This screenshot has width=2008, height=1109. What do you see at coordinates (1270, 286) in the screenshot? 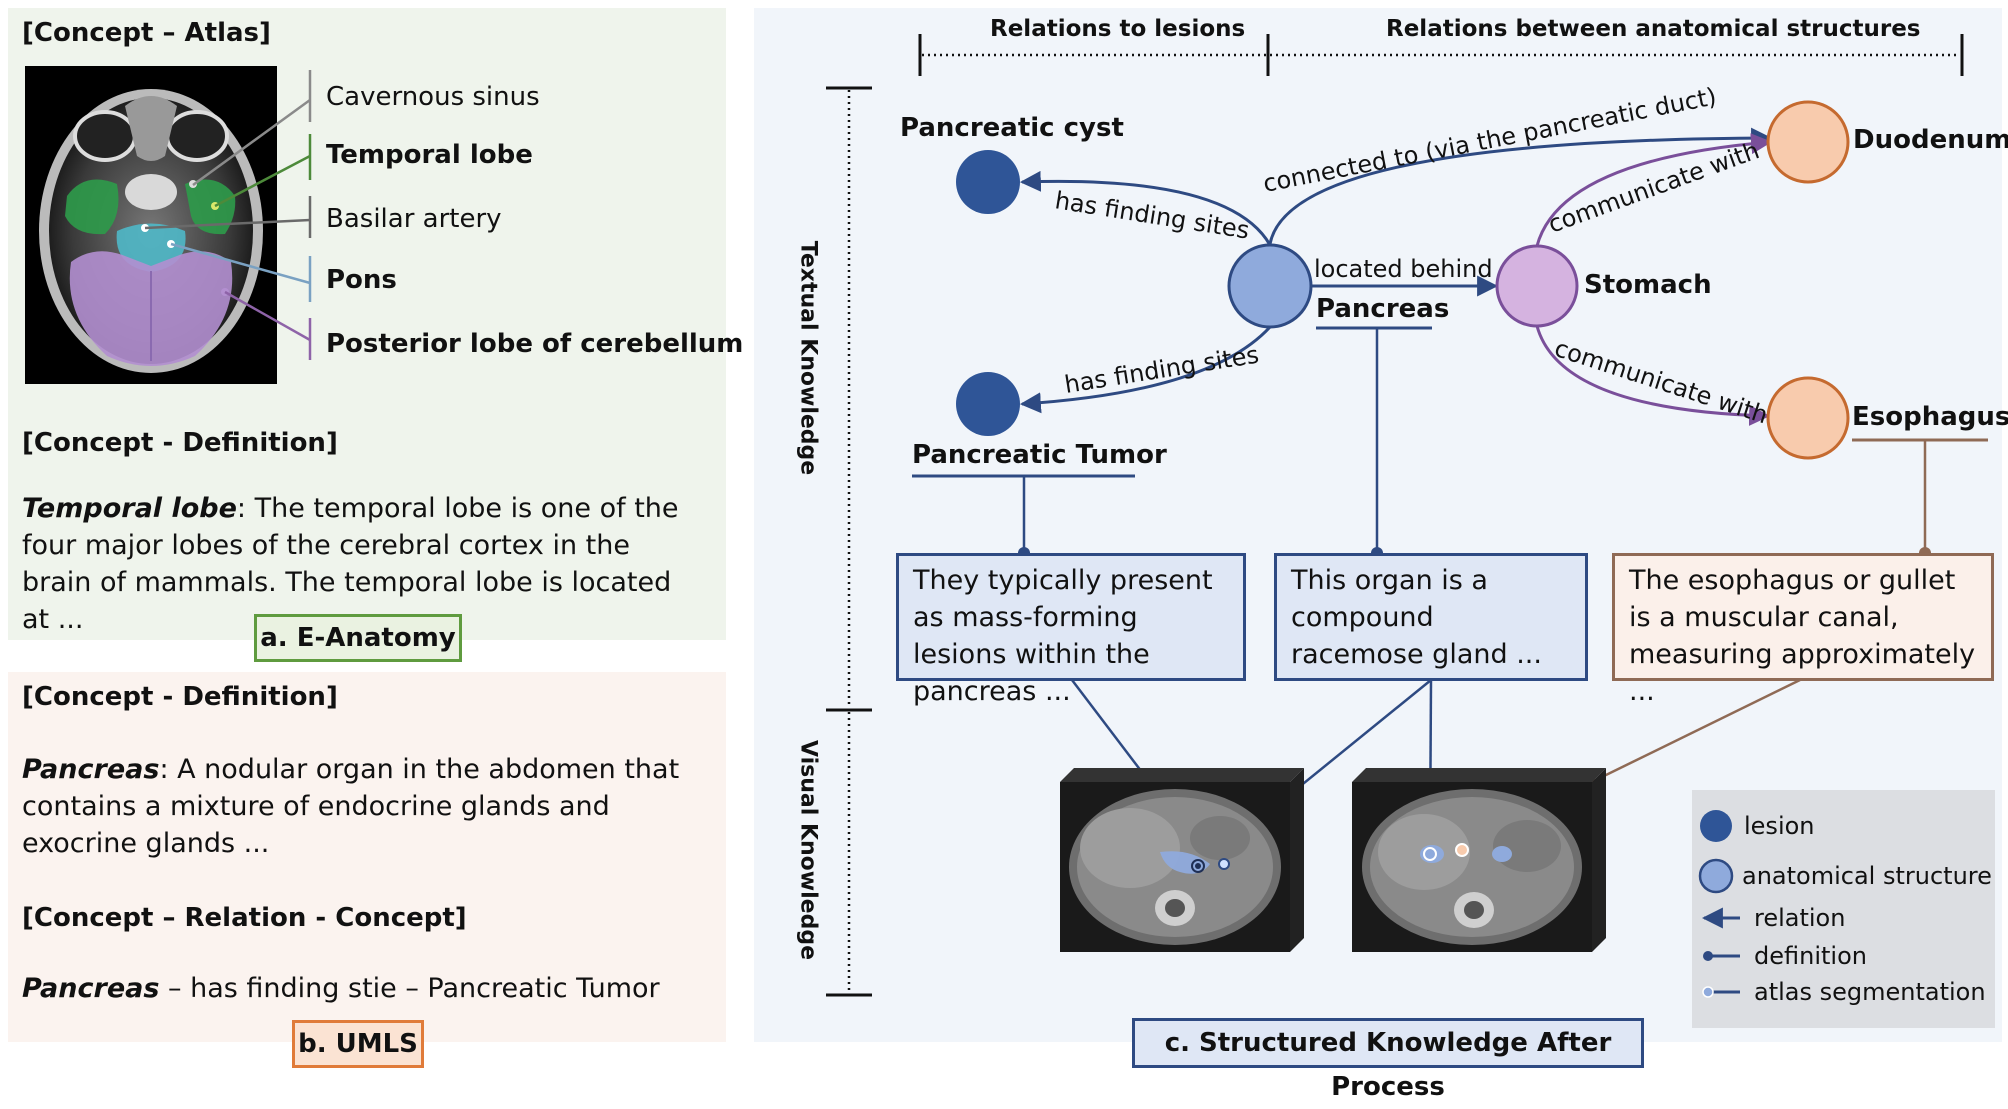
I see `node-pancreas` at bounding box center [1270, 286].